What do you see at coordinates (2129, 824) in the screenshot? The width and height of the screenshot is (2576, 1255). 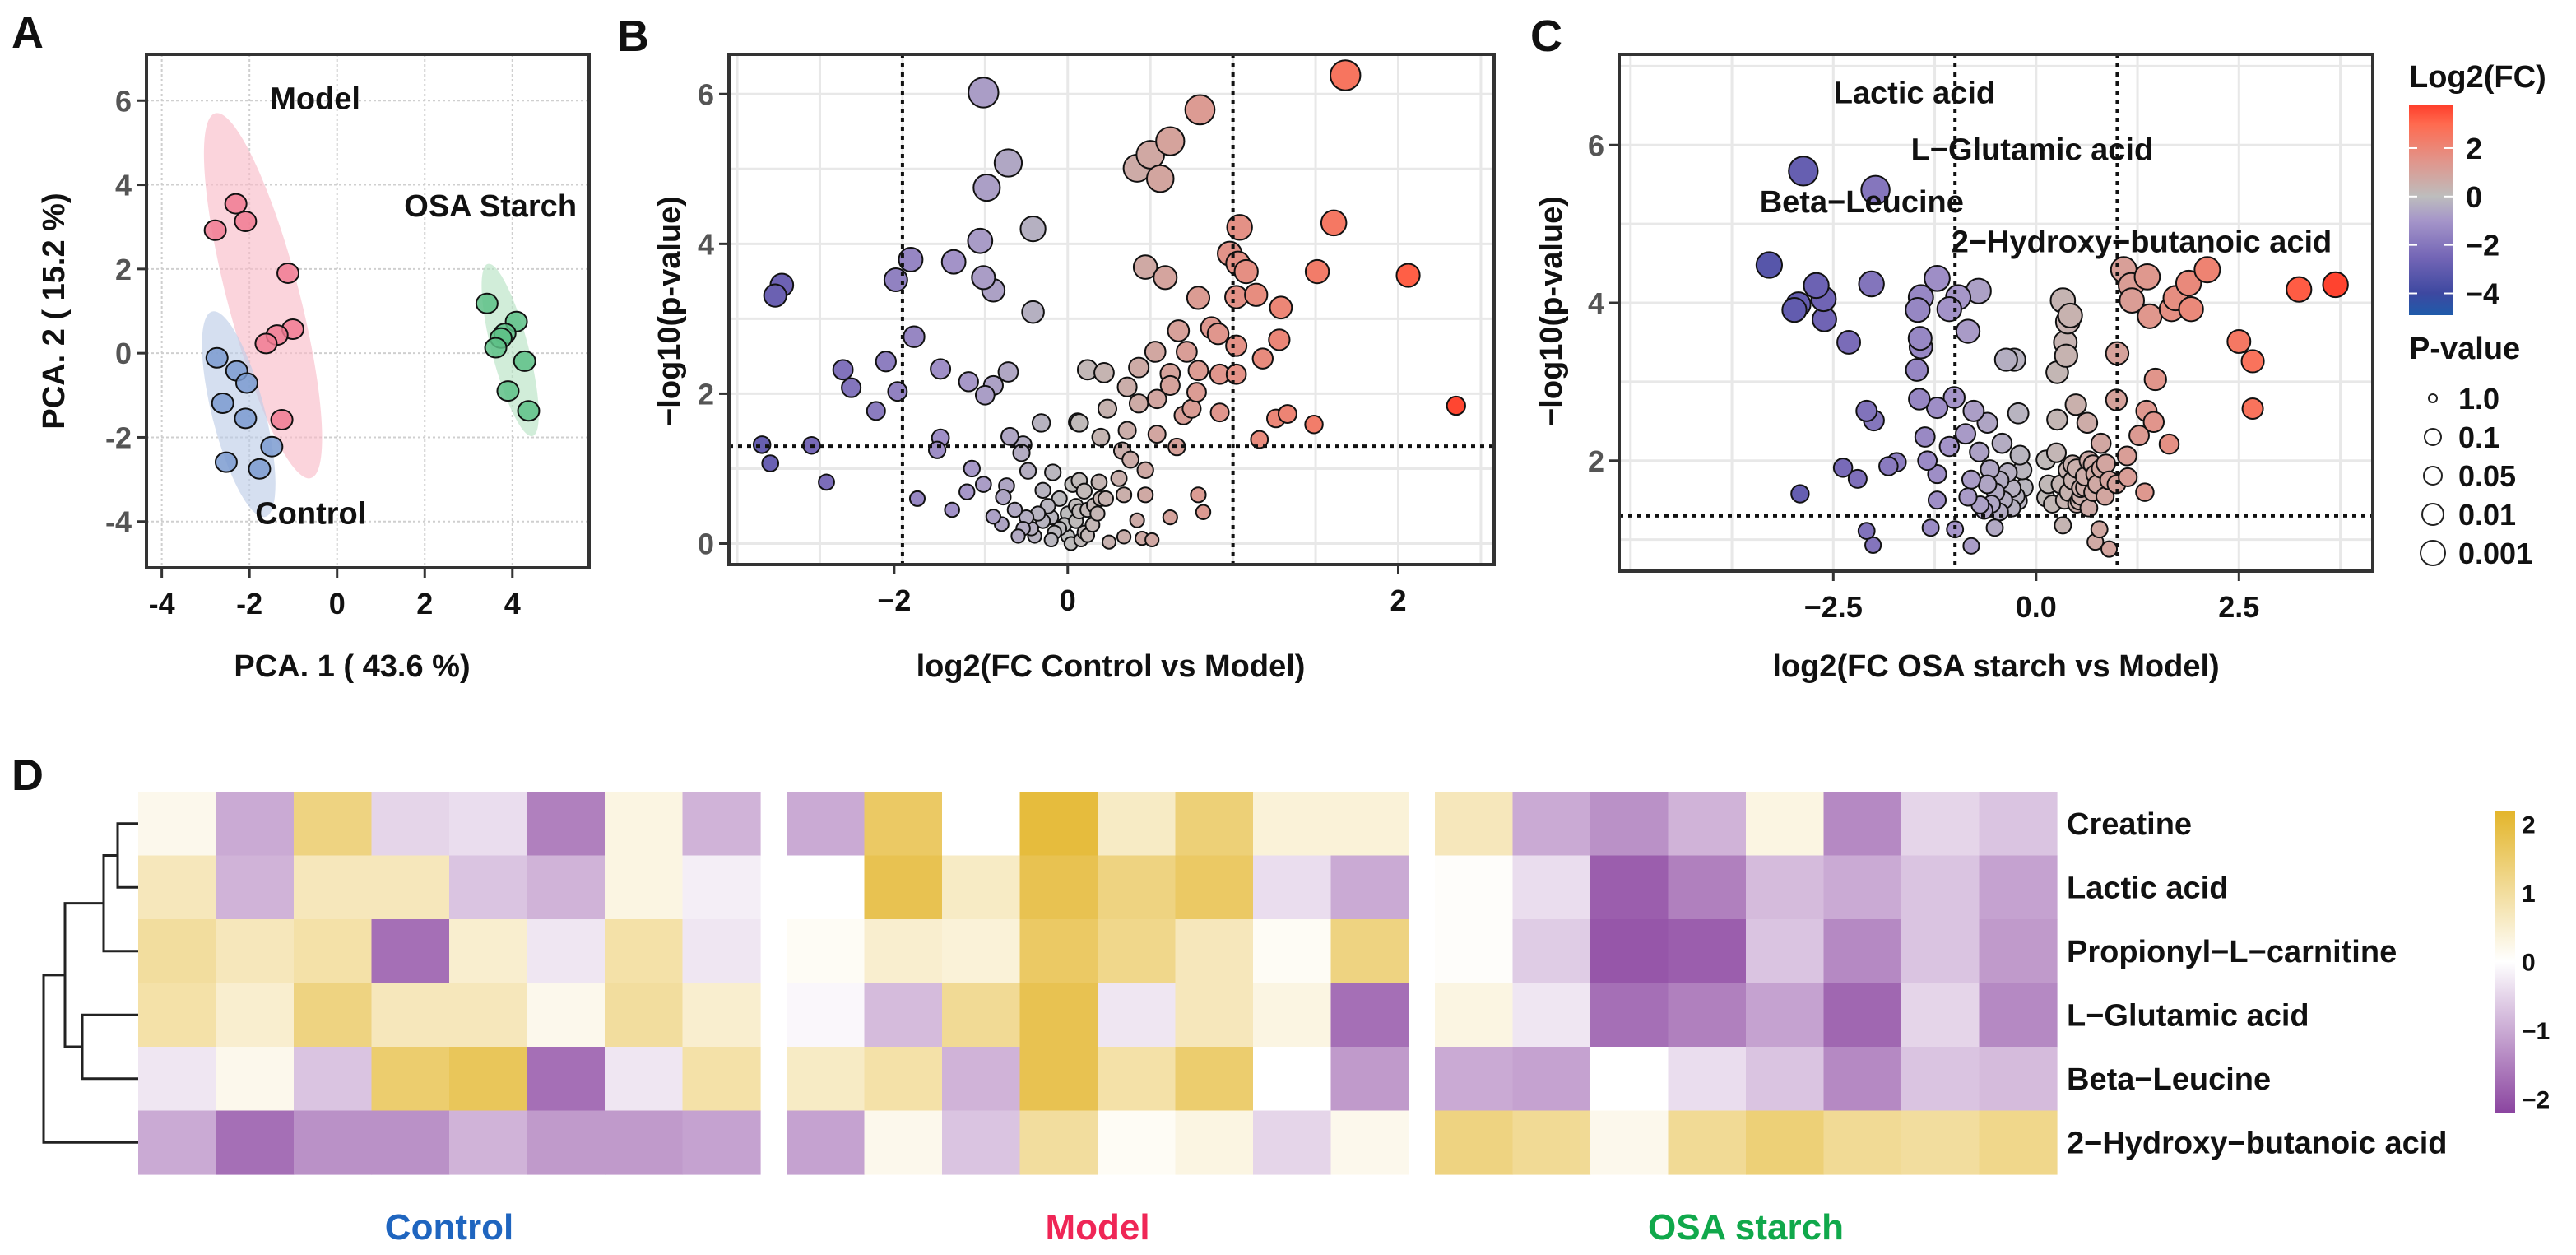 I see `heatmap-row-label: Creatine` at bounding box center [2129, 824].